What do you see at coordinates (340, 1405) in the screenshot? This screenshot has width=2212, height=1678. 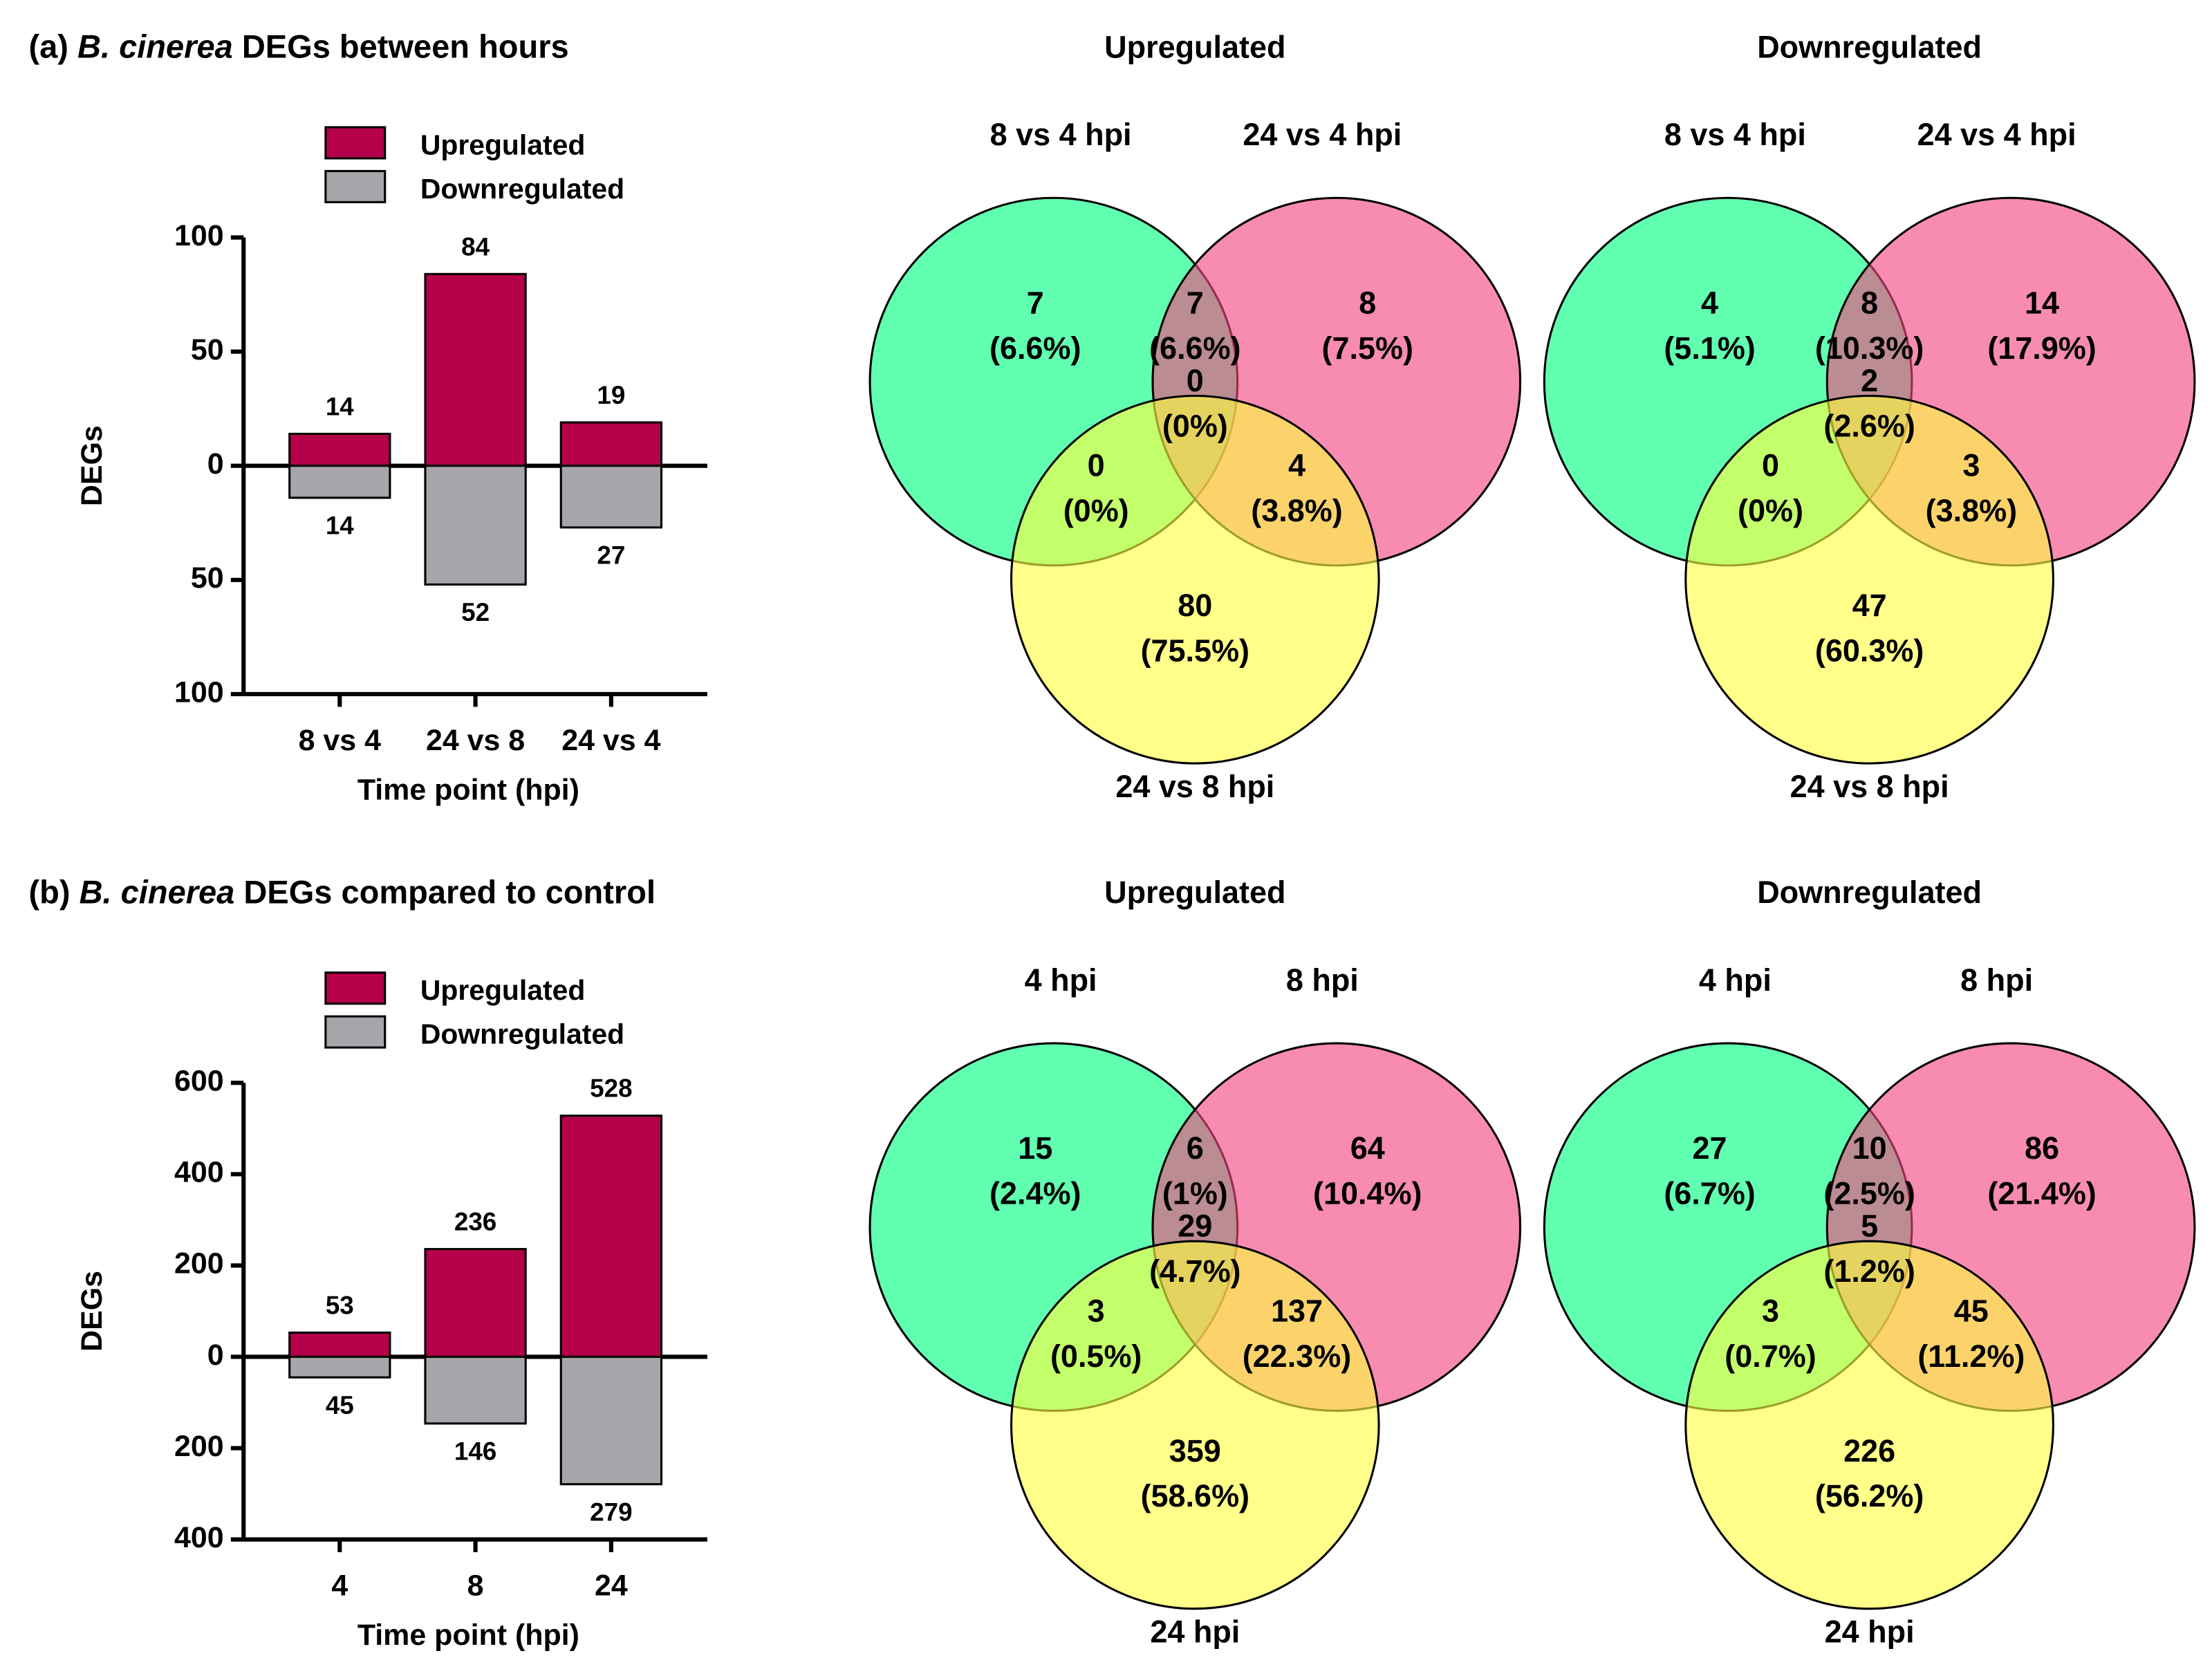 I see `value-label: 45` at bounding box center [340, 1405].